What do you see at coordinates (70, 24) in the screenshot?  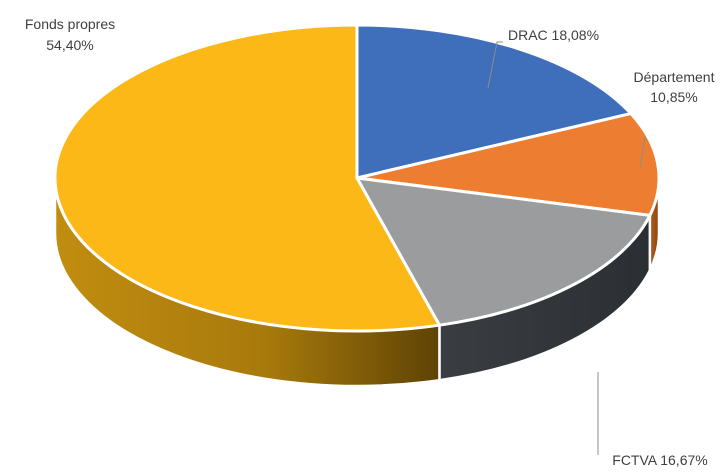 I see `slice-label-fonds-propres-name: Fonds propres` at bounding box center [70, 24].